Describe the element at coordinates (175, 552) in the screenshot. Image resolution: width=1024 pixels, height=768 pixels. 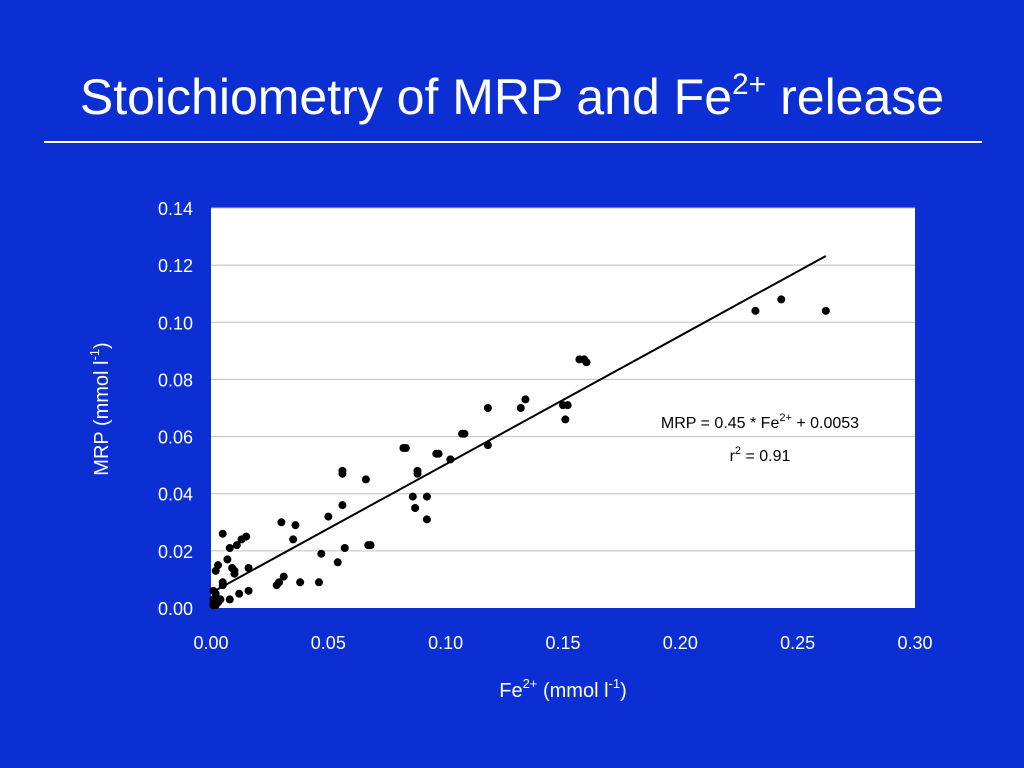
I see `y-tick-label: 0.02` at that location.